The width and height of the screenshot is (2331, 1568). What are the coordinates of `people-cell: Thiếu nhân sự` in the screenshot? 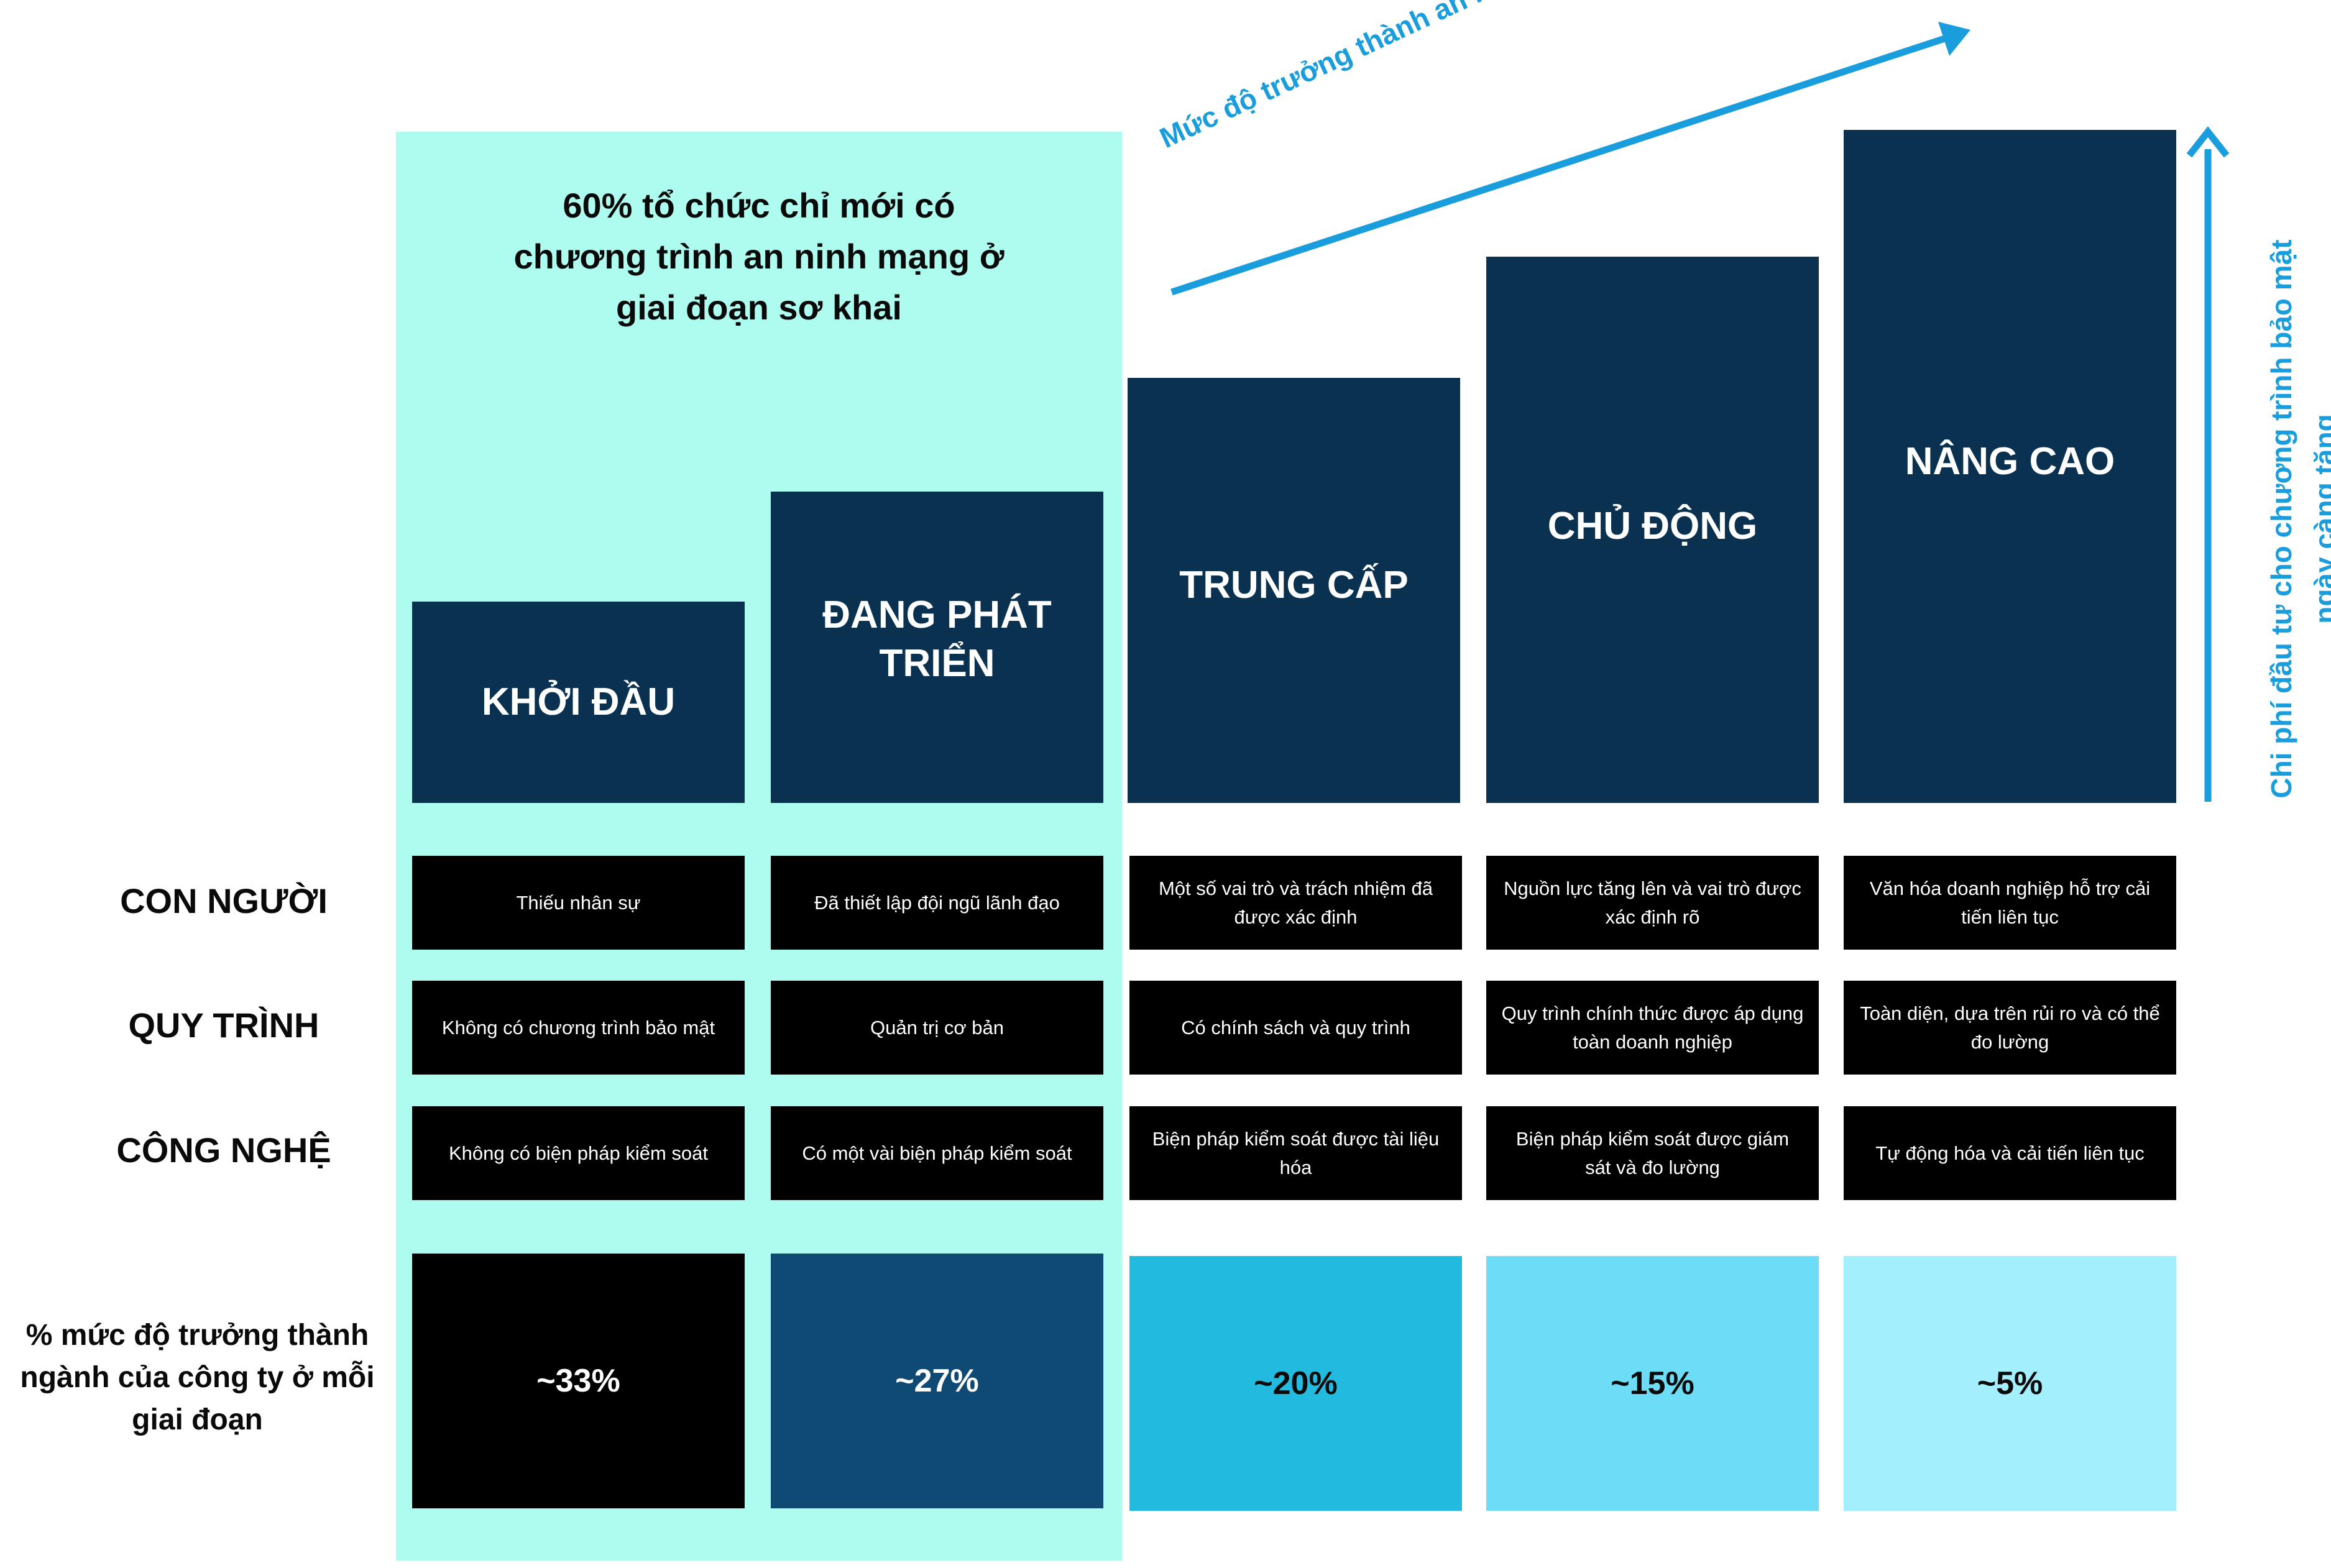 It's located at (578, 903).